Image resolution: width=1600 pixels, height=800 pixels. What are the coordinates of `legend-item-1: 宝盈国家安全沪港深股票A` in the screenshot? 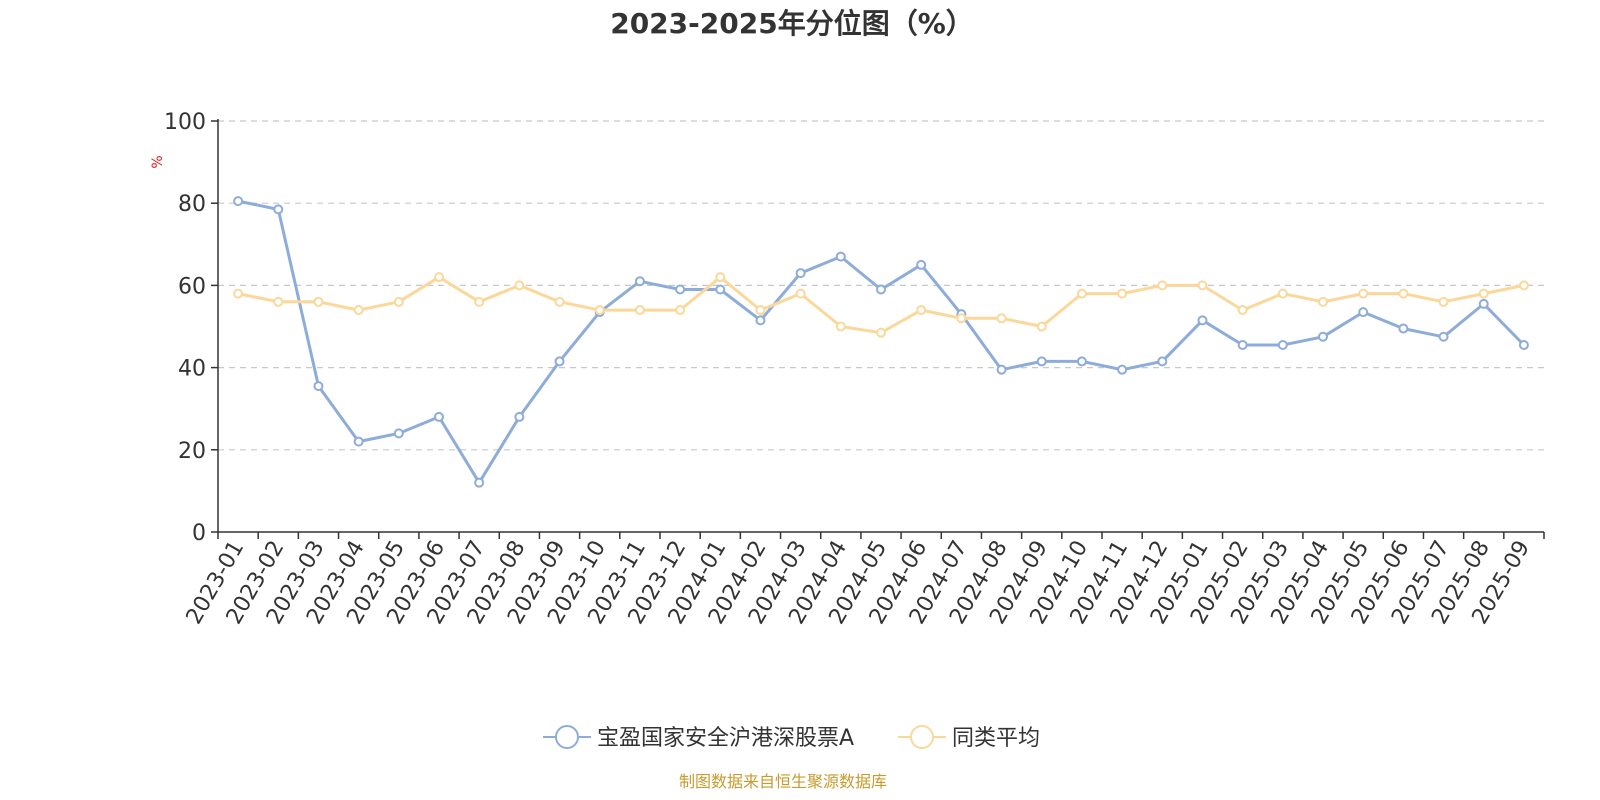 It's located at (698, 738).